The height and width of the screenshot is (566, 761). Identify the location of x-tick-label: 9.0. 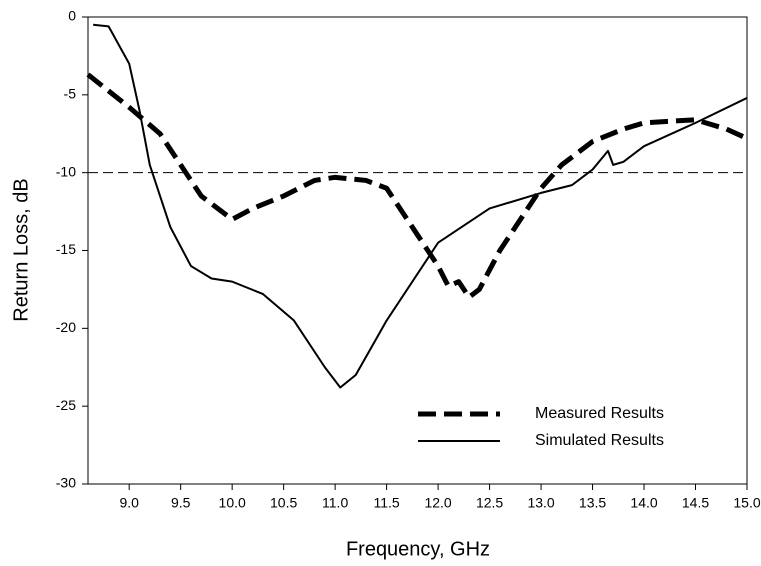
(129, 503).